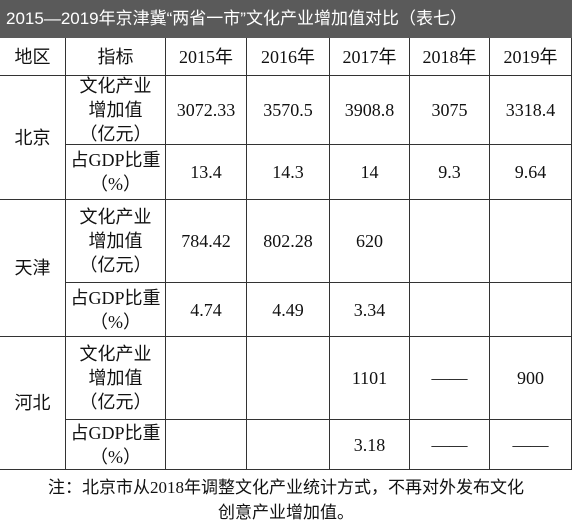 The height and width of the screenshot is (529, 572). I want to click on header-text: 2017年, so click(369, 56).